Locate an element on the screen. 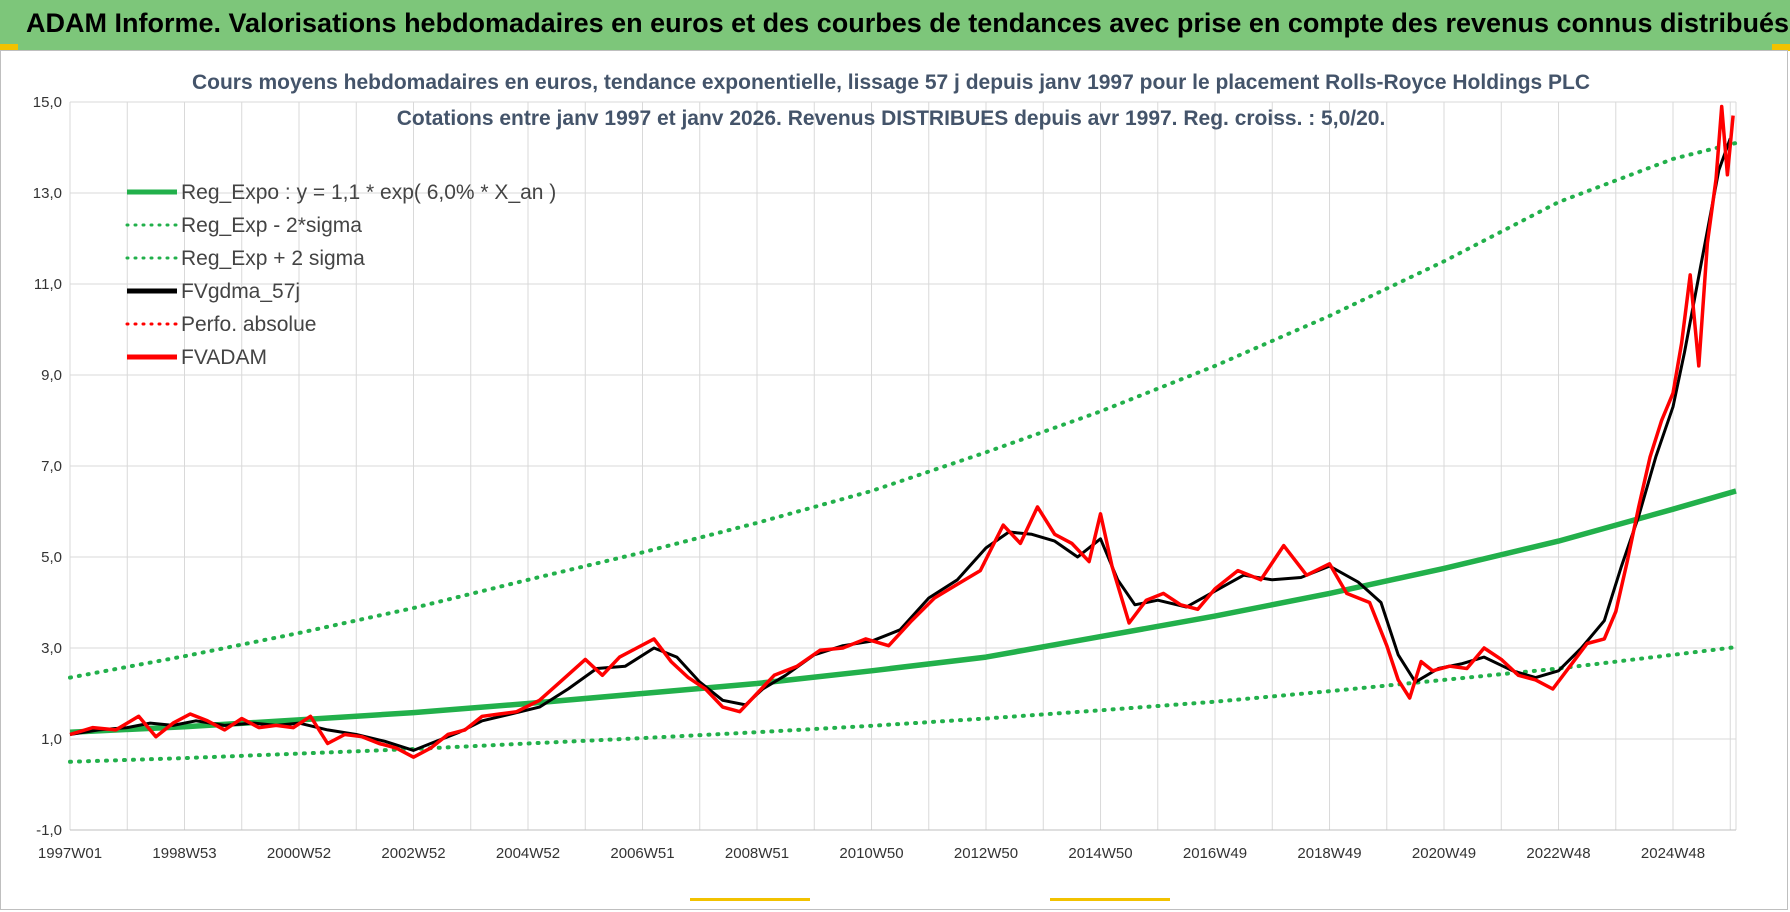 Image resolution: width=1790 pixels, height=912 pixels. legend-entry-label: Perfo. absolue is located at coordinates (248, 324).